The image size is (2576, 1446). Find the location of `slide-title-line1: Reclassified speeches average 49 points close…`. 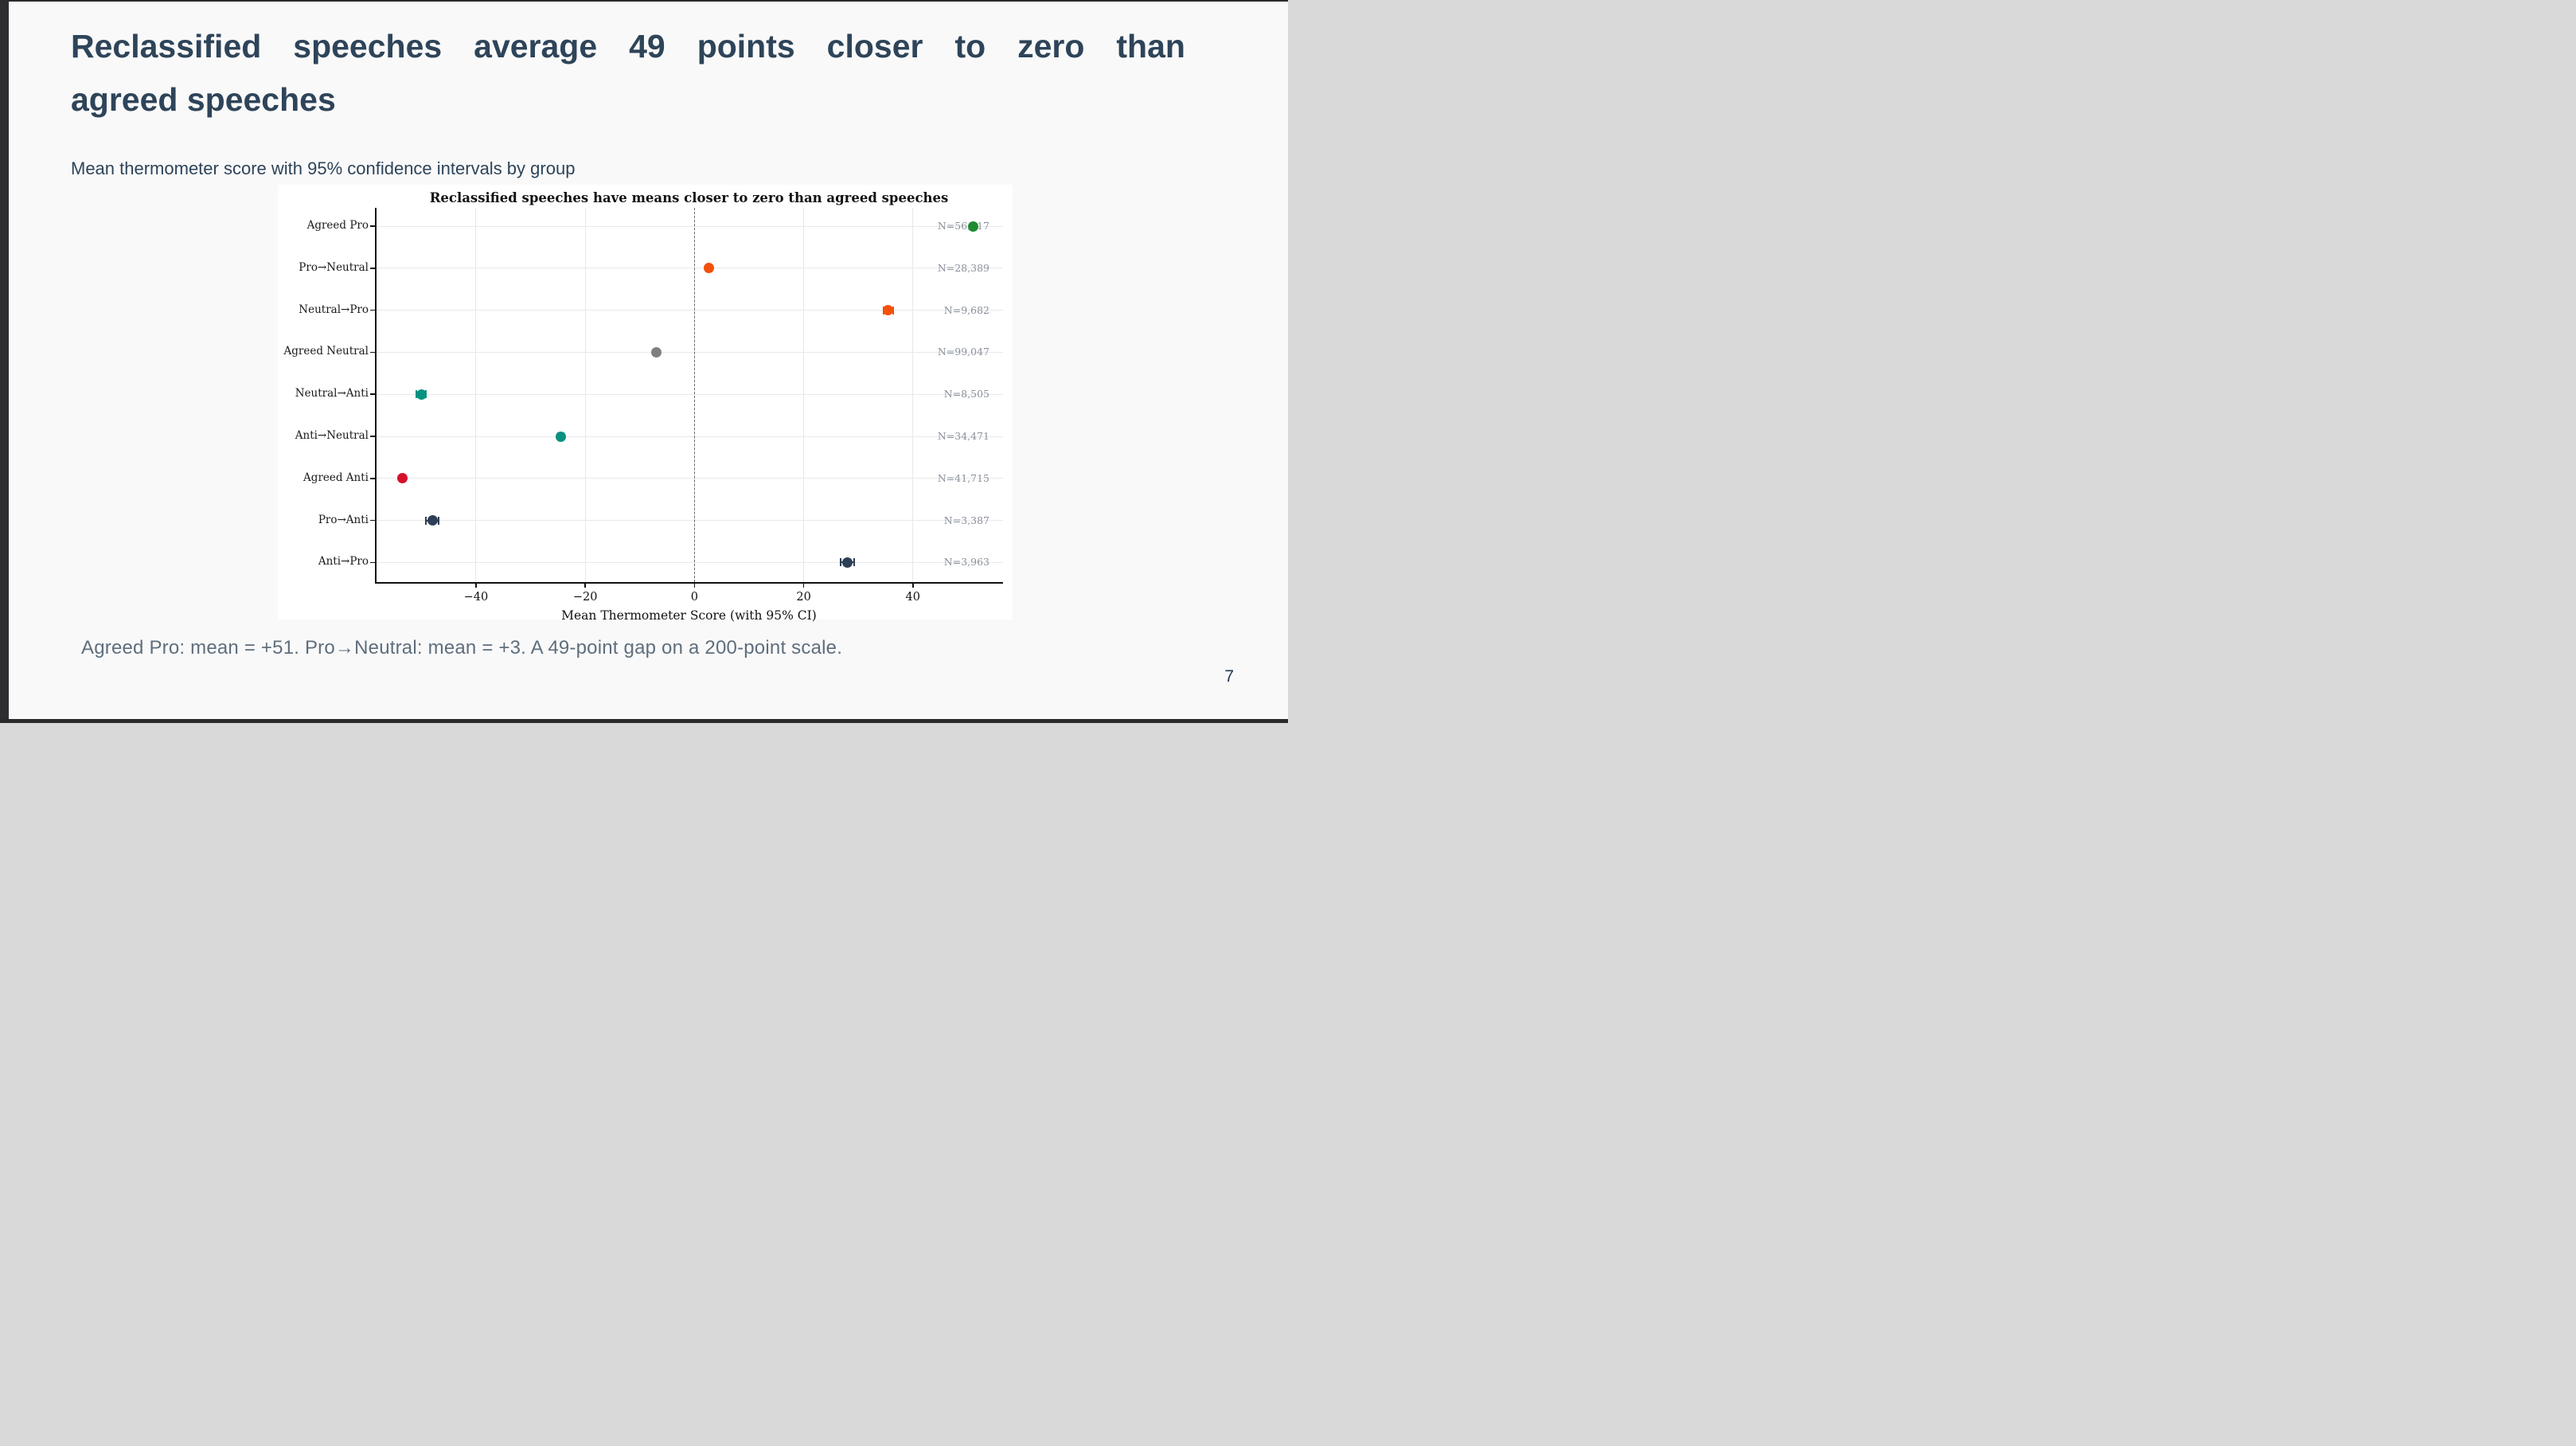

slide-title-line1: Reclassified speeches average 49 points close… is located at coordinates (628, 46).